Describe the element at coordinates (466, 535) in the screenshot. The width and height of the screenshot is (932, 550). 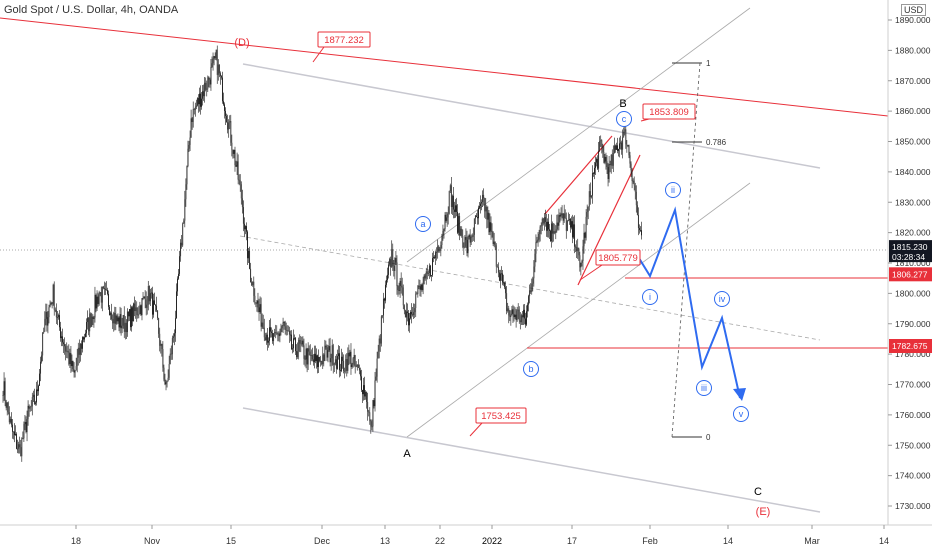
I see `time-axis: 18 Nov 15 Dec 13 22 2022 17 Feb 14 Mar 14` at that location.